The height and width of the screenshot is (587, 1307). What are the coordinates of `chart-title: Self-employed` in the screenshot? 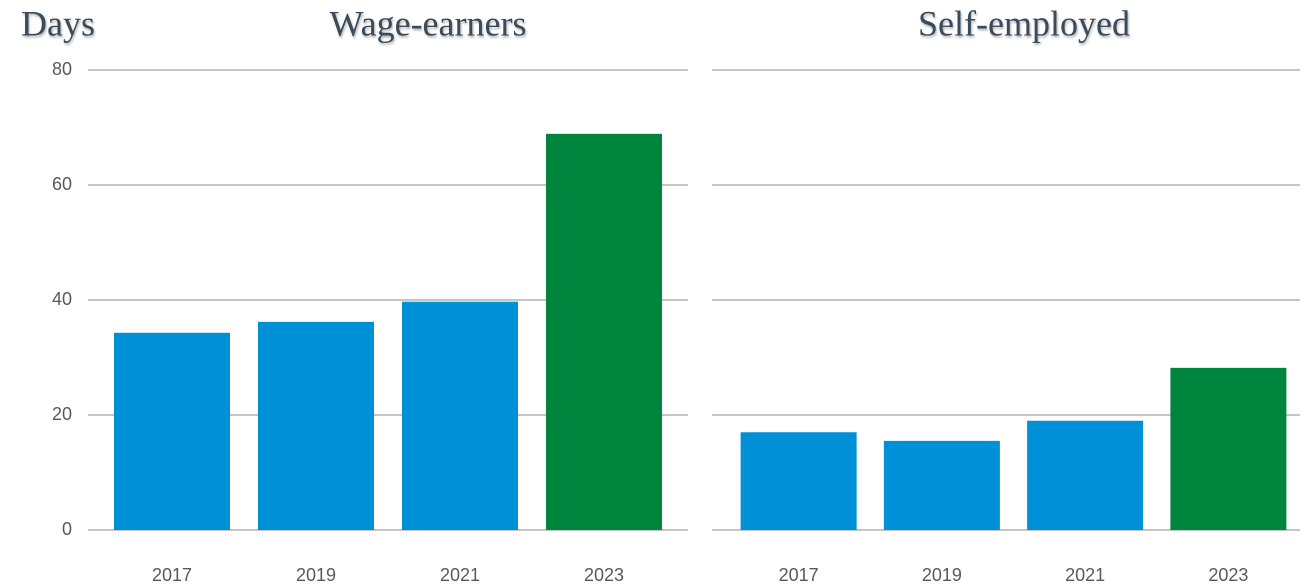 It's located at (1024, 23).